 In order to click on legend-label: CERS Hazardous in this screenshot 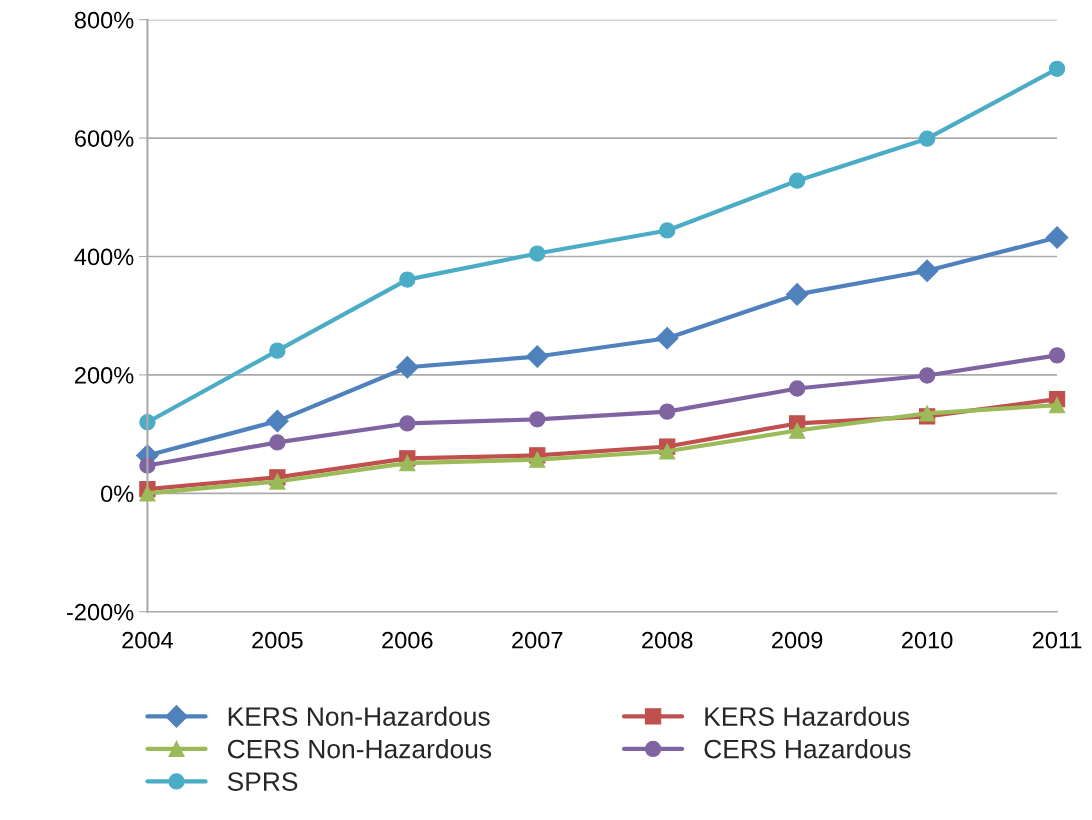, I will do `click(807, 749)`.